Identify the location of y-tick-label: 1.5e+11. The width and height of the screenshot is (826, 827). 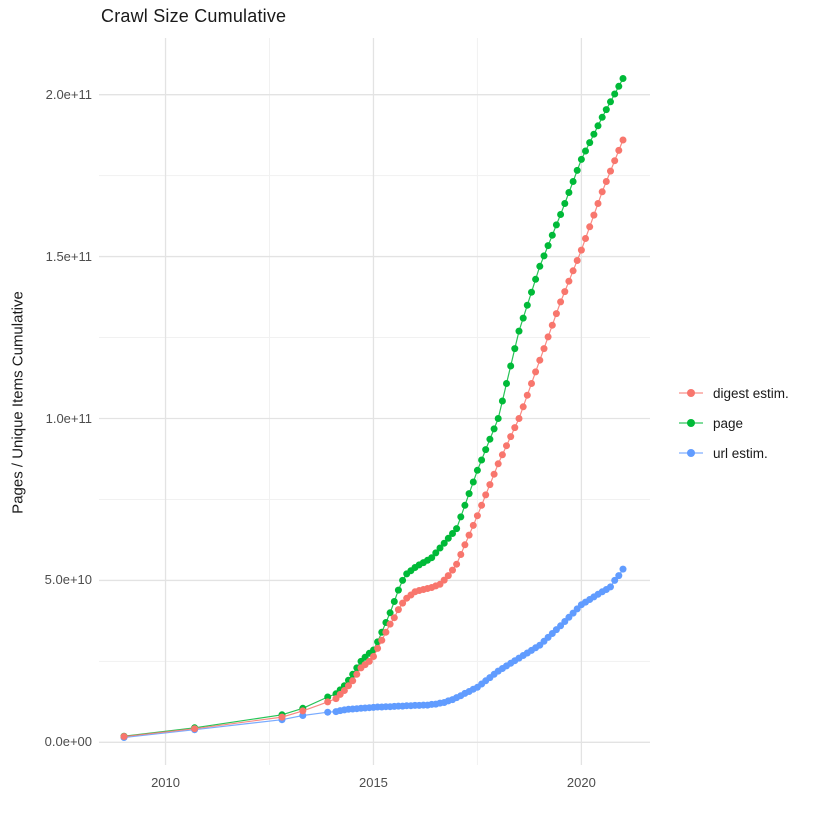
(68, 256).